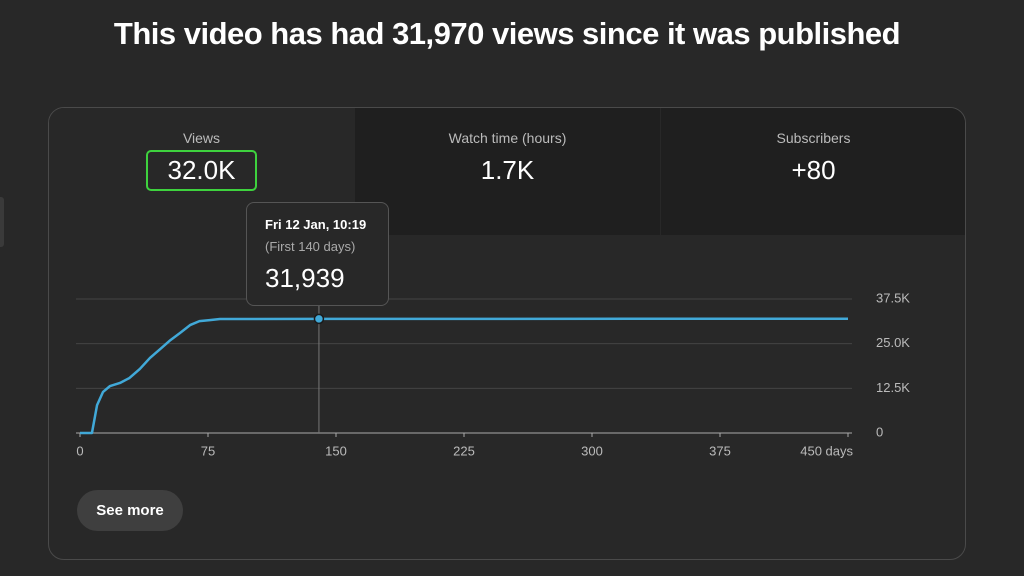 This screenshot has width=1024, height=576. Describe the element at coordinates (893, 297) in the screenshot. I see `y-tick-label: 37.5K` at that location.